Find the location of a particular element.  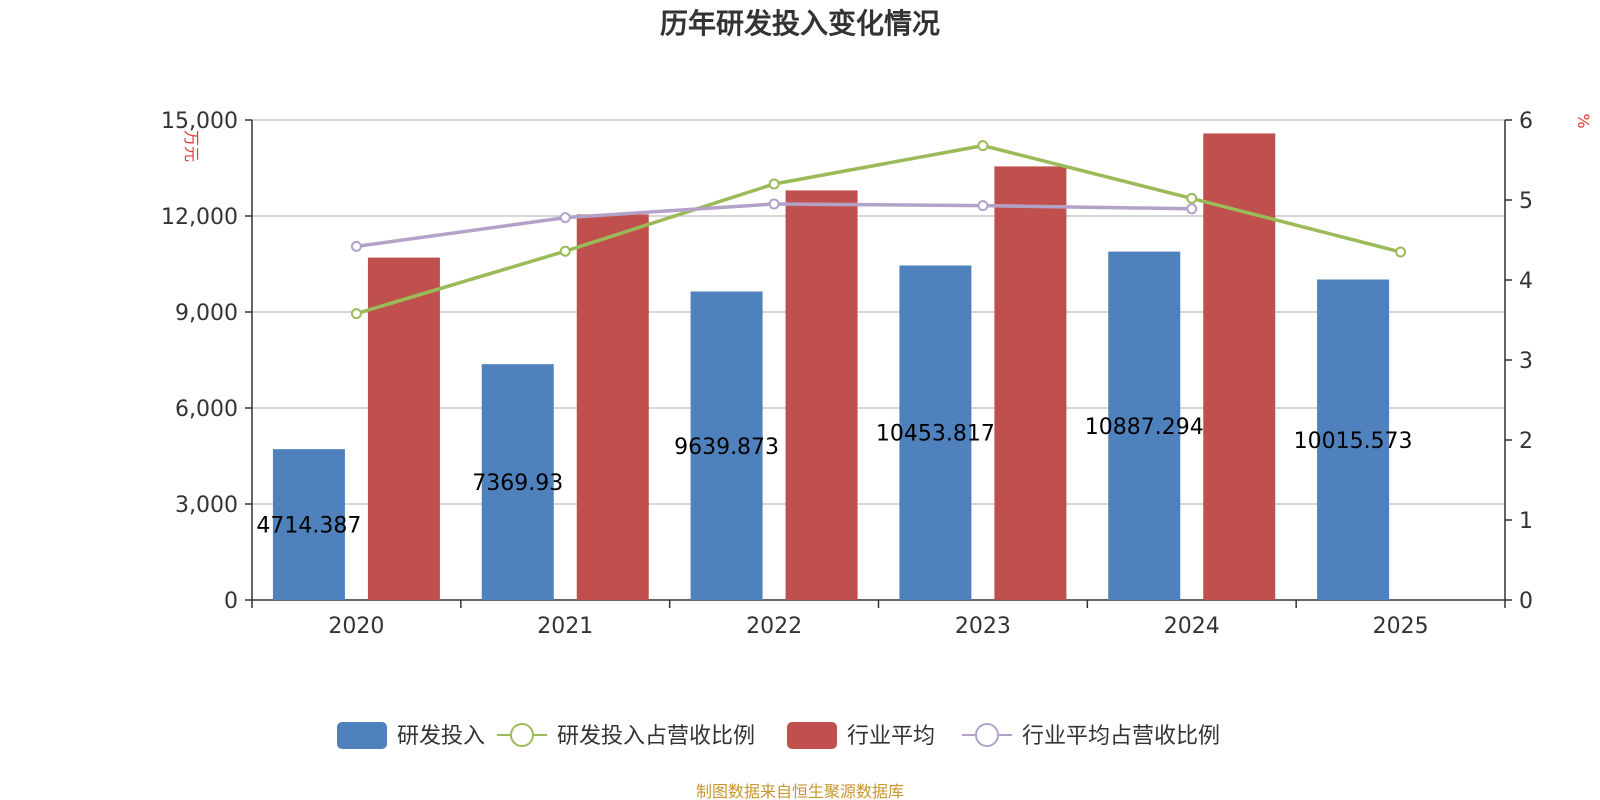

data-source: 制图数据来自恒生聚源数据库 is located at coordinates (800, 791).